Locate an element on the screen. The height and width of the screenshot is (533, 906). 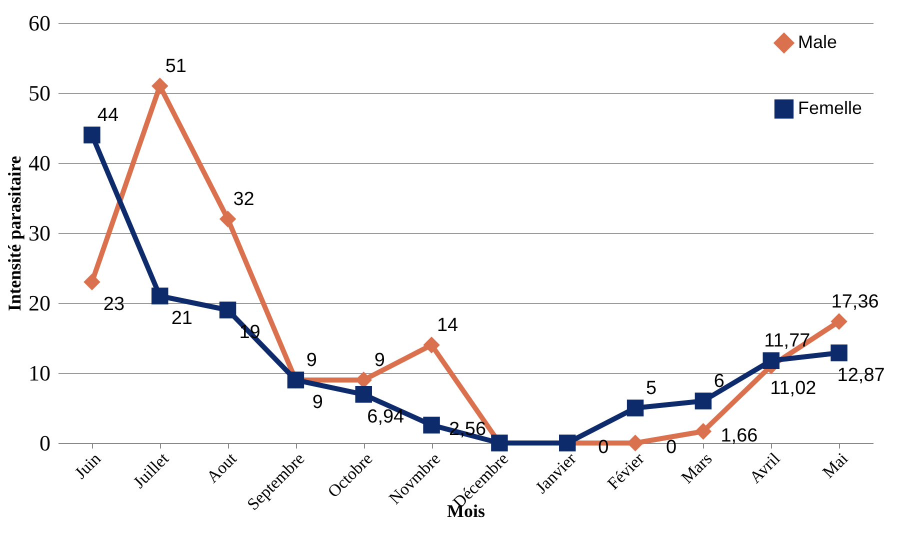
data-label: 6,94 is located at coordinates (386, 417).